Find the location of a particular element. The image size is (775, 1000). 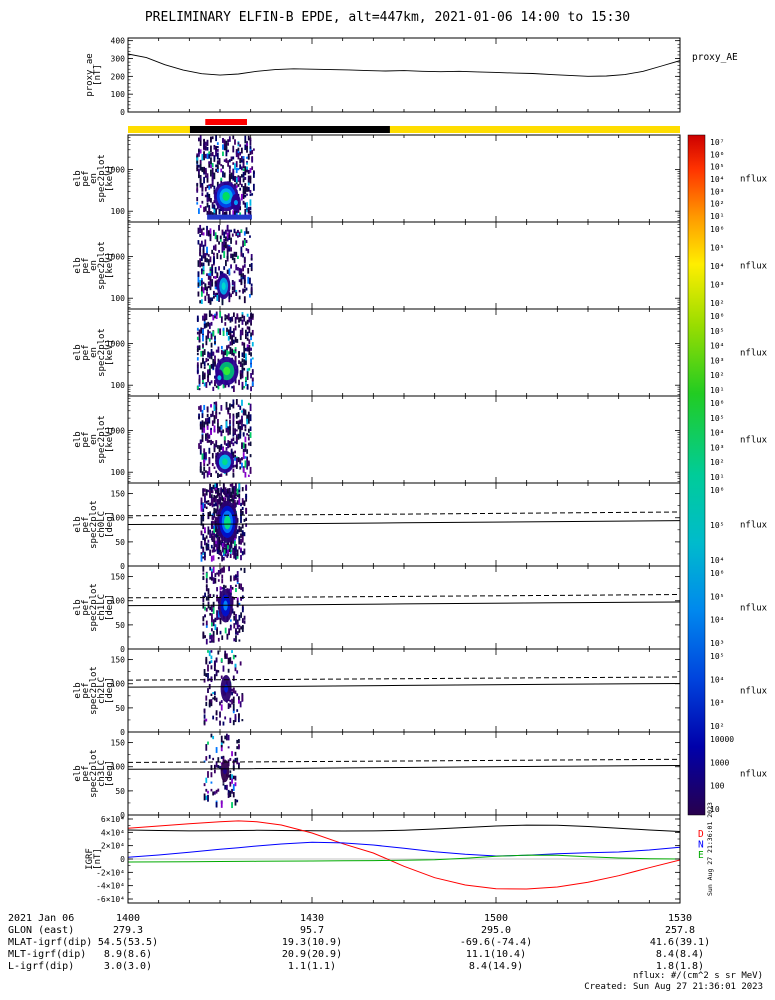

series-D is located at coordinates (404, 855).